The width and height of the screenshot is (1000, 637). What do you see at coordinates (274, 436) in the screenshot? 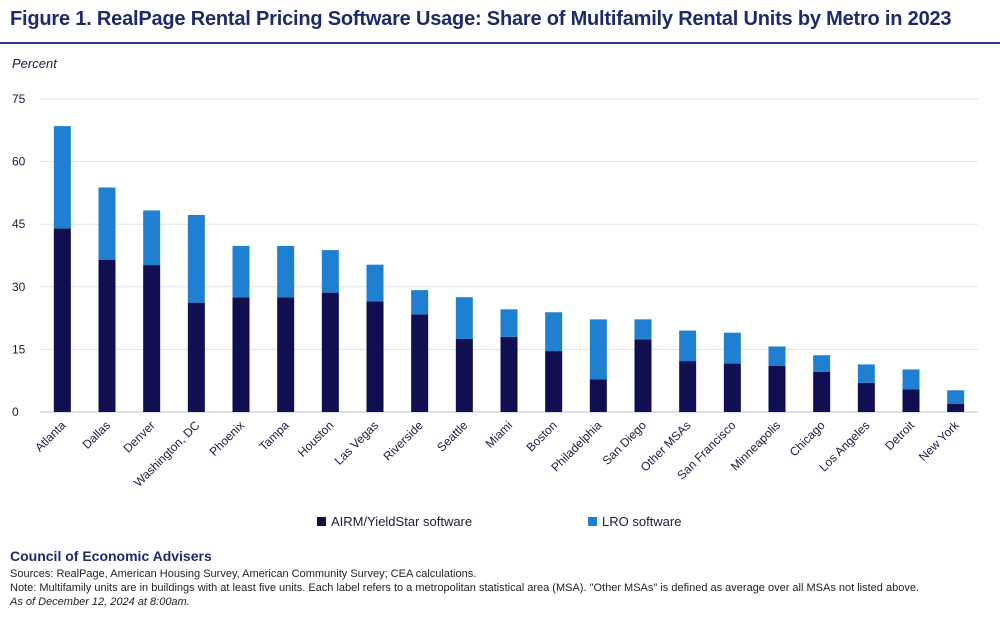
I see `x-tick-label: Tampa` at bounding box center [274, 436].